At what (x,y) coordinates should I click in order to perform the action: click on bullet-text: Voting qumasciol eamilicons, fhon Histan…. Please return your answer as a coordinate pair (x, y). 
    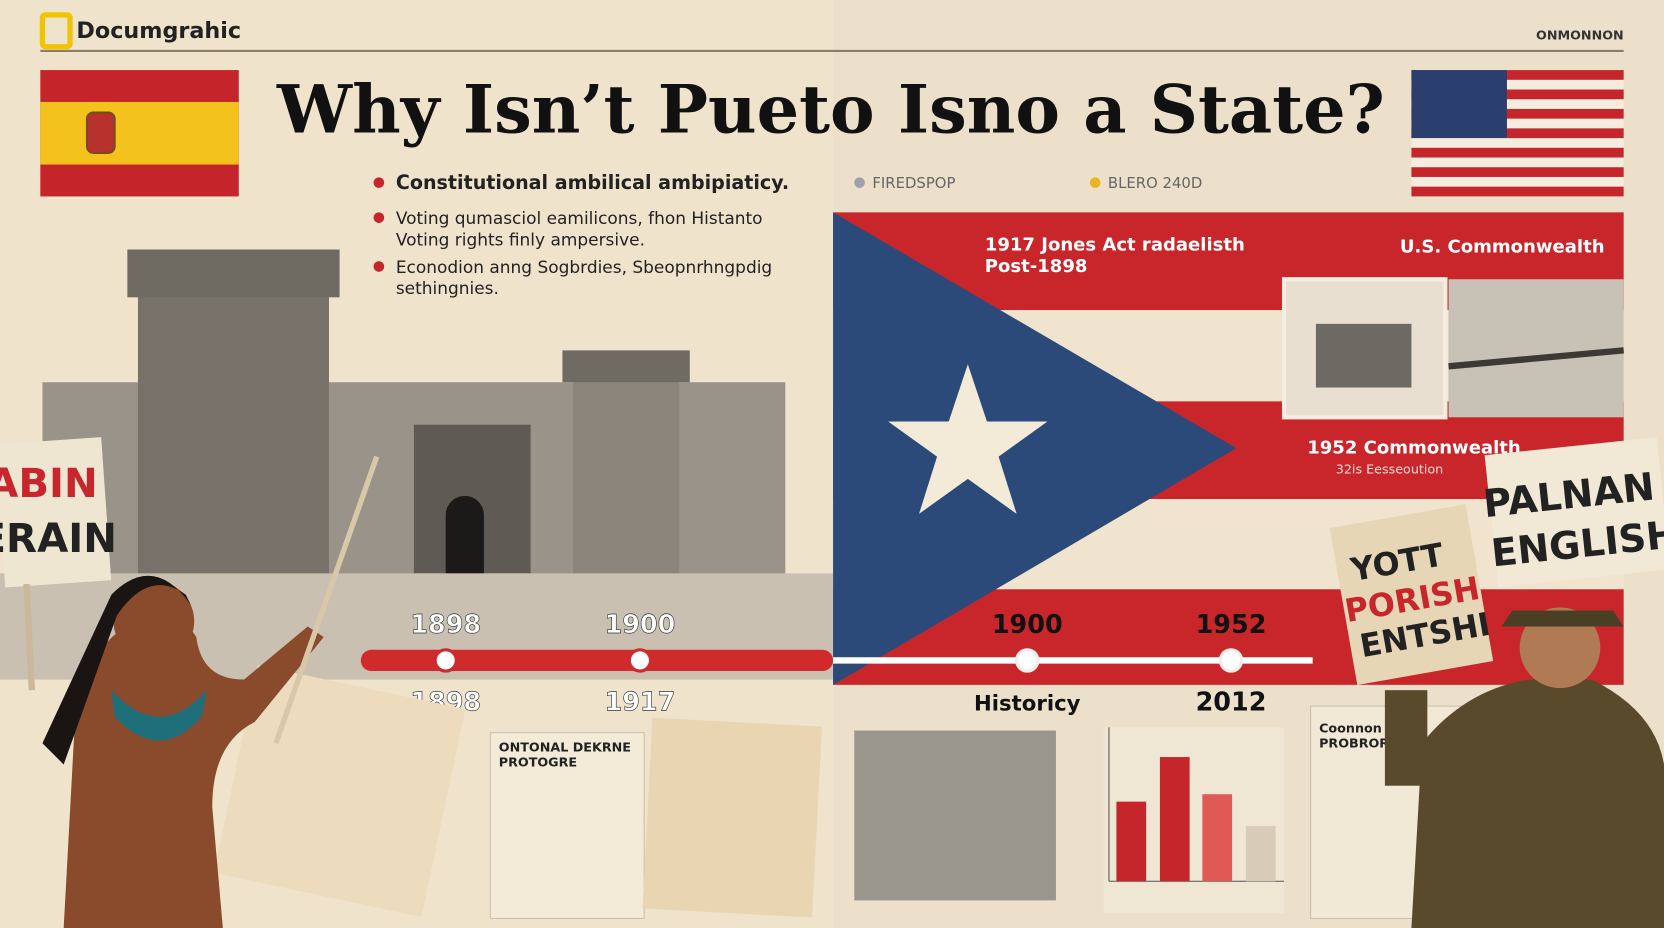
    Looking at the image, I should click on (579, 219).